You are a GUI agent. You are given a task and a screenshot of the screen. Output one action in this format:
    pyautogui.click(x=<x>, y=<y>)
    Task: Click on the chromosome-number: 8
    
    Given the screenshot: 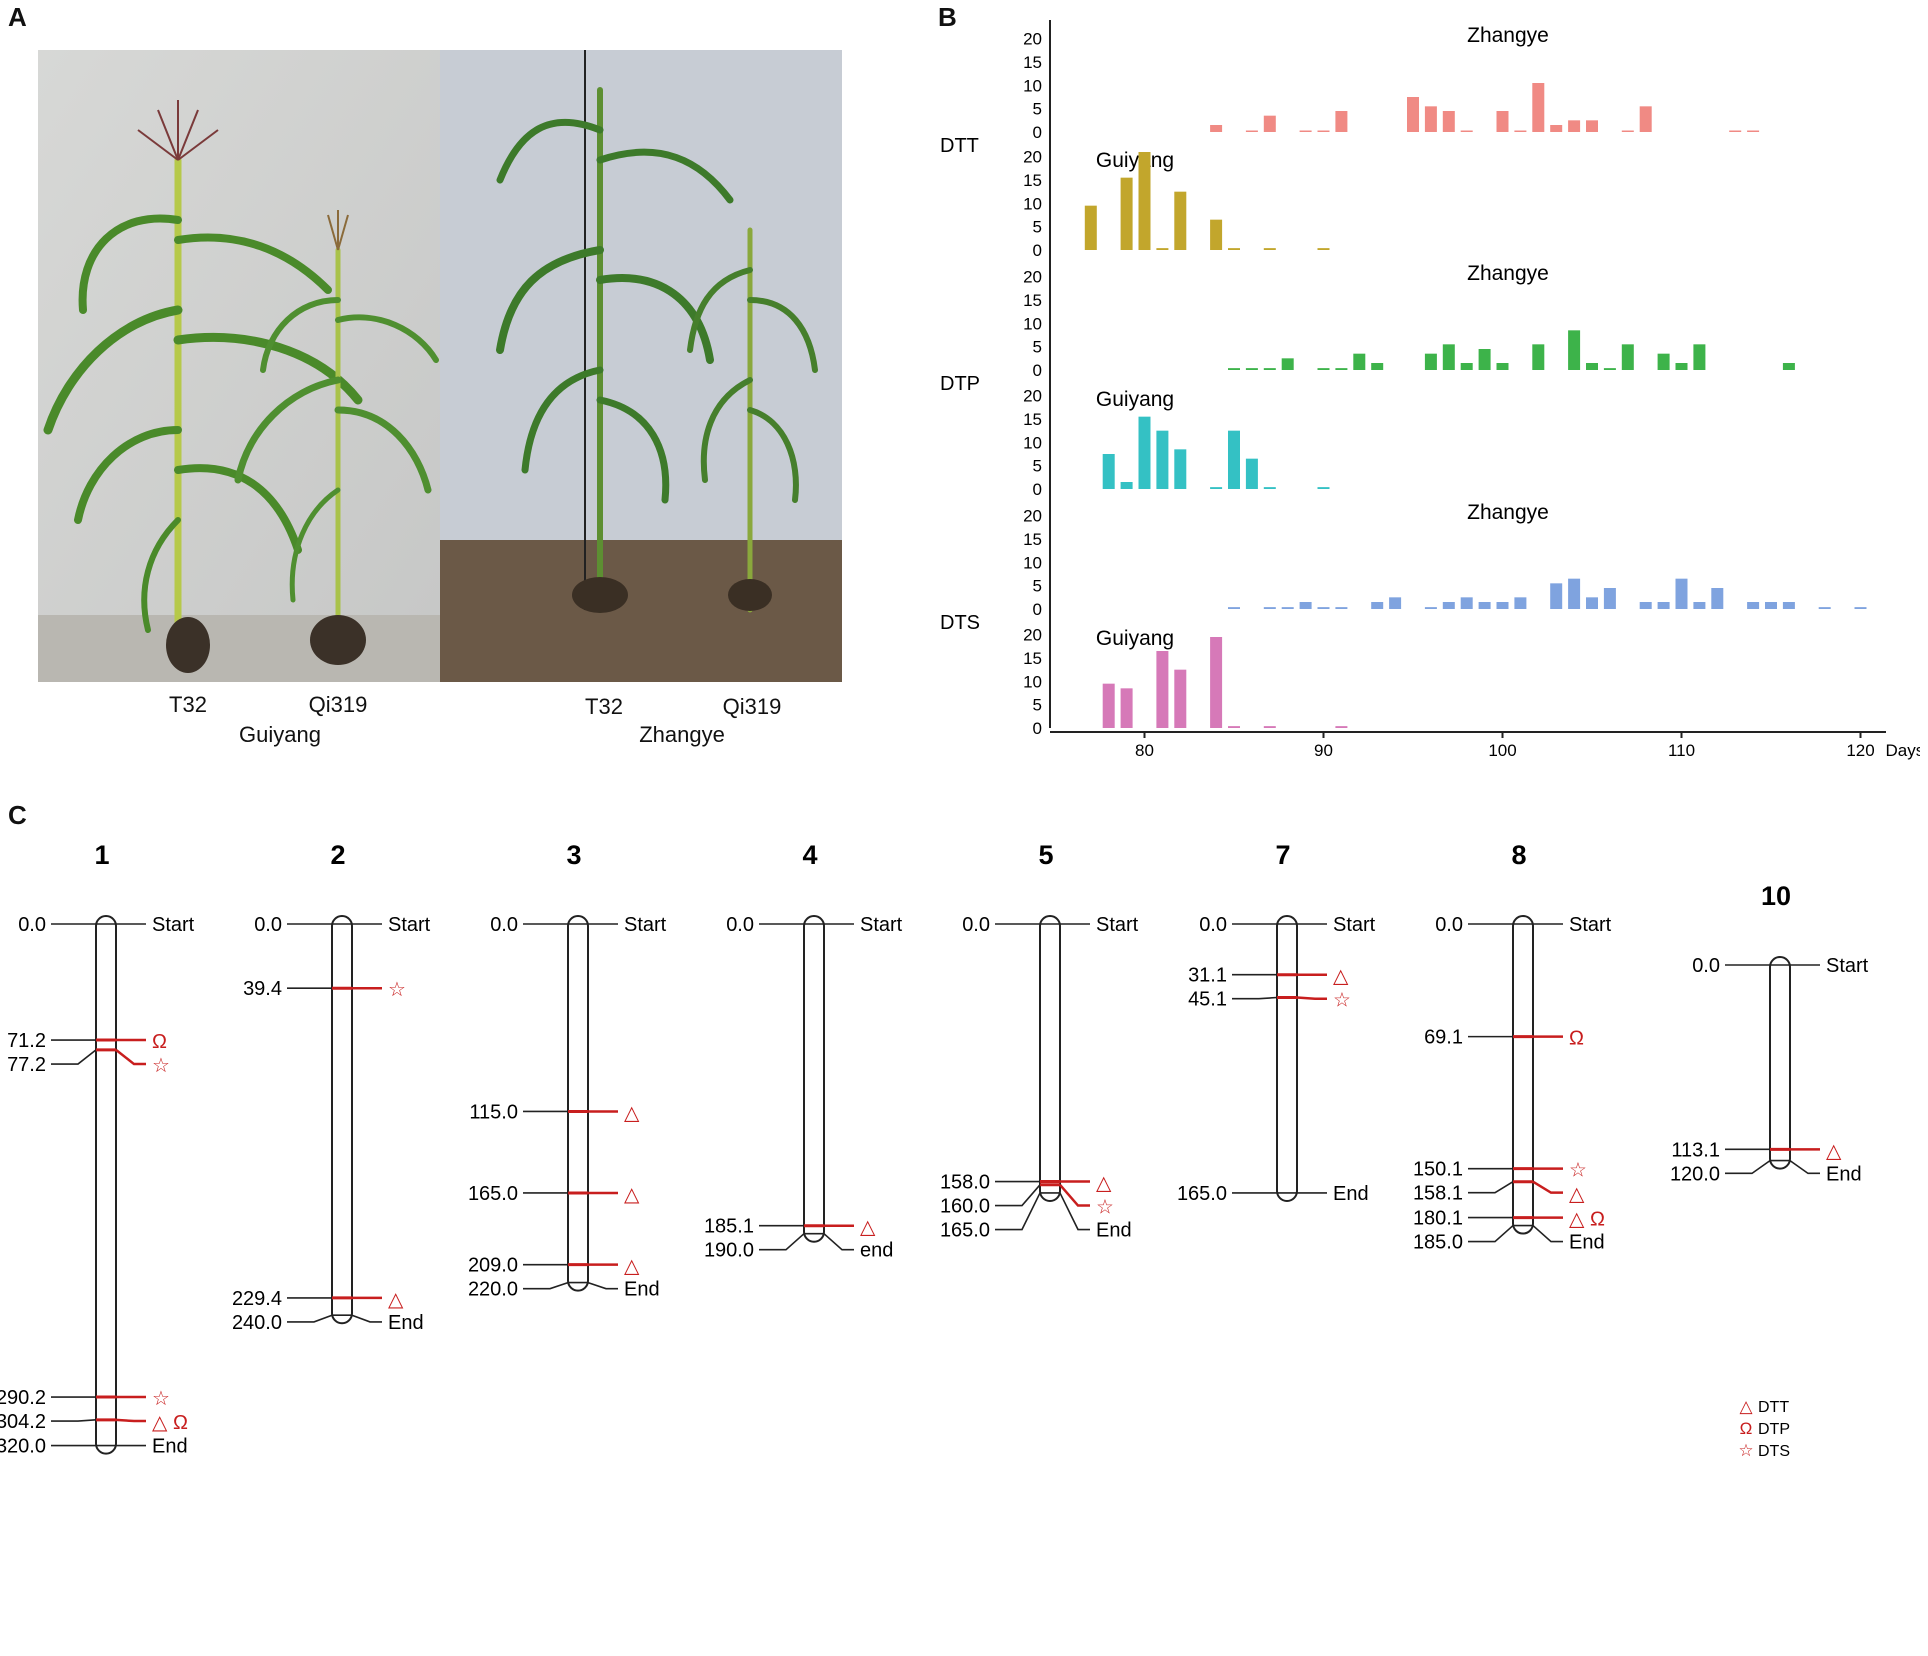 What is the action you would take?
    pyautogui.click(x=1518, y=855)
    